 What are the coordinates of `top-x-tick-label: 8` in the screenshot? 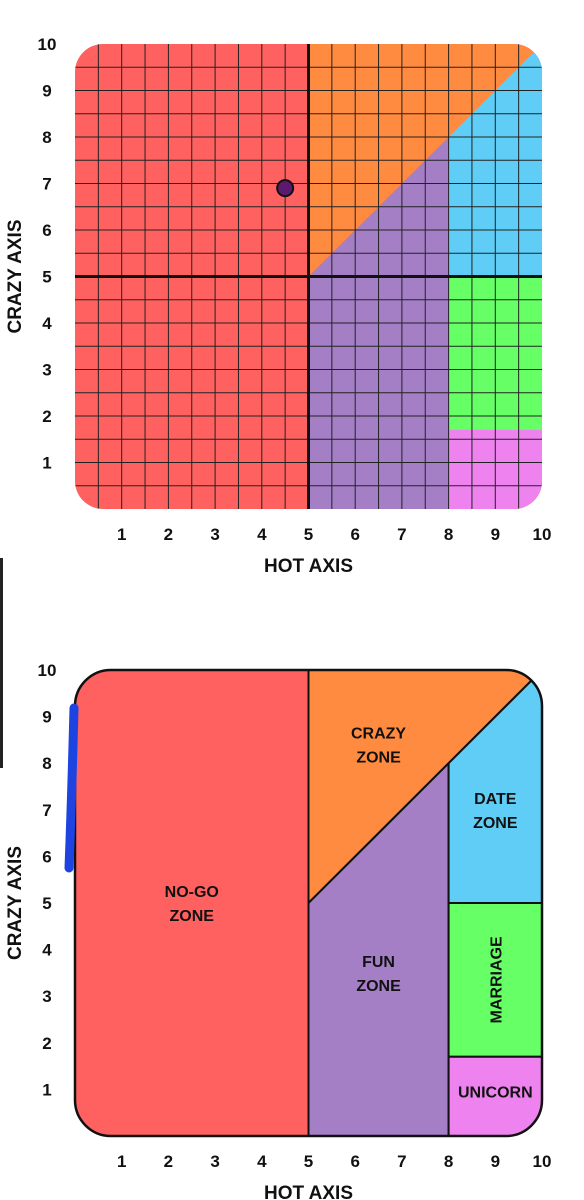 It's located at (448, 534).